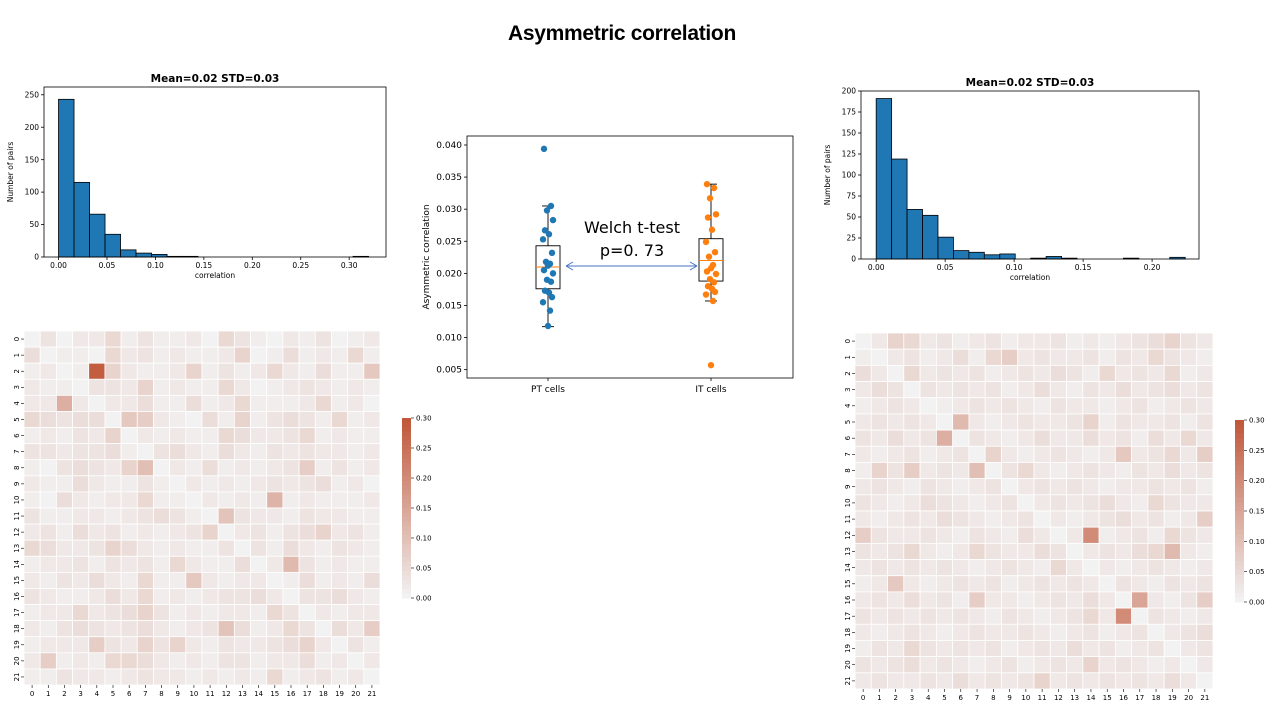 This screenshot has width=1280, height=720. I want to click on x-tick-label: PT cells, so click(548, 390).